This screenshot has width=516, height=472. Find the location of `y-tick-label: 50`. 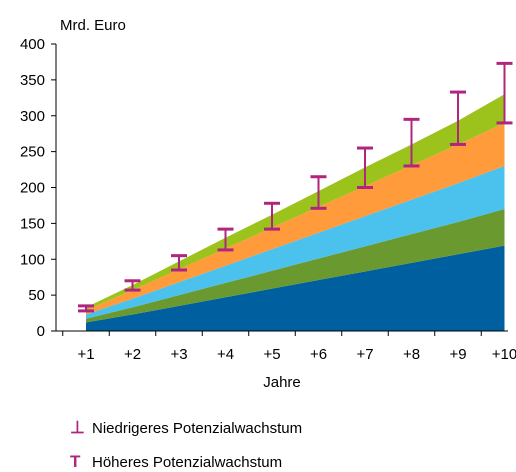

y-tick-label: 50 is located at coordinates (36, 295).